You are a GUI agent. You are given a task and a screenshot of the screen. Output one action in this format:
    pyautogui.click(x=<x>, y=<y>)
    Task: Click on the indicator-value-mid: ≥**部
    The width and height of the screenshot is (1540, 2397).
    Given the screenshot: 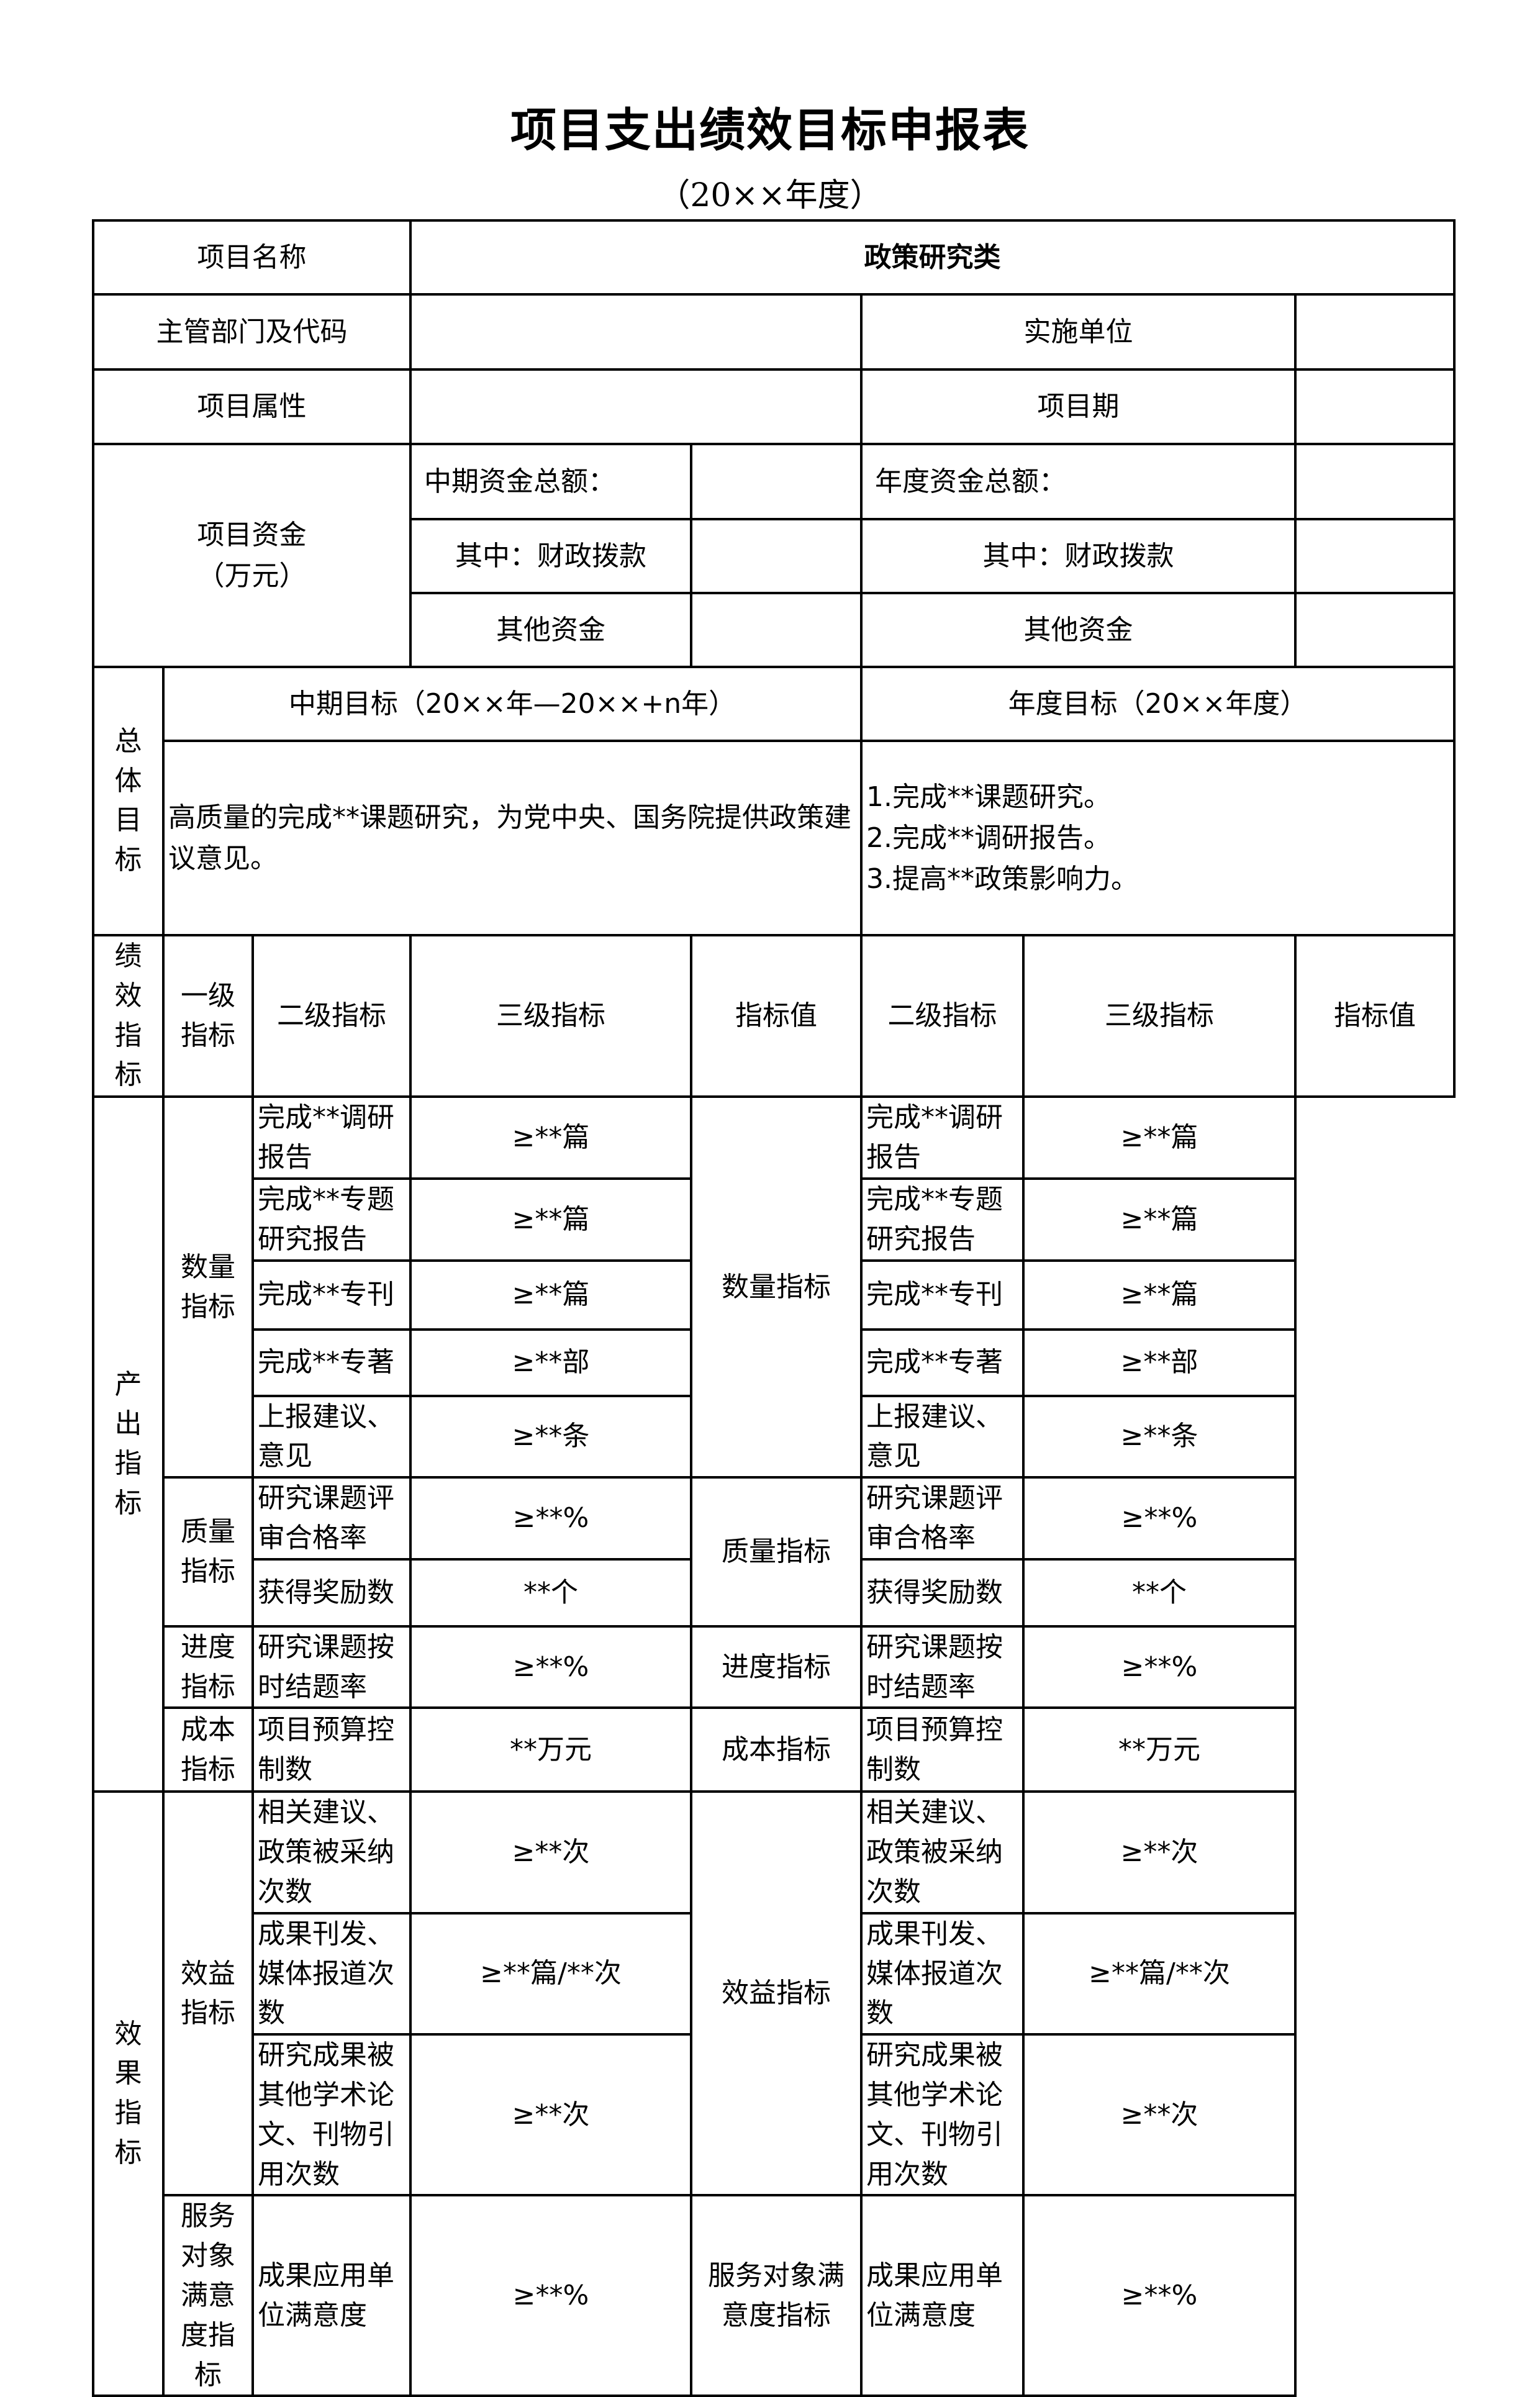 What is the action you would take?
    pyautogui.click(x=550, y=1362)
    